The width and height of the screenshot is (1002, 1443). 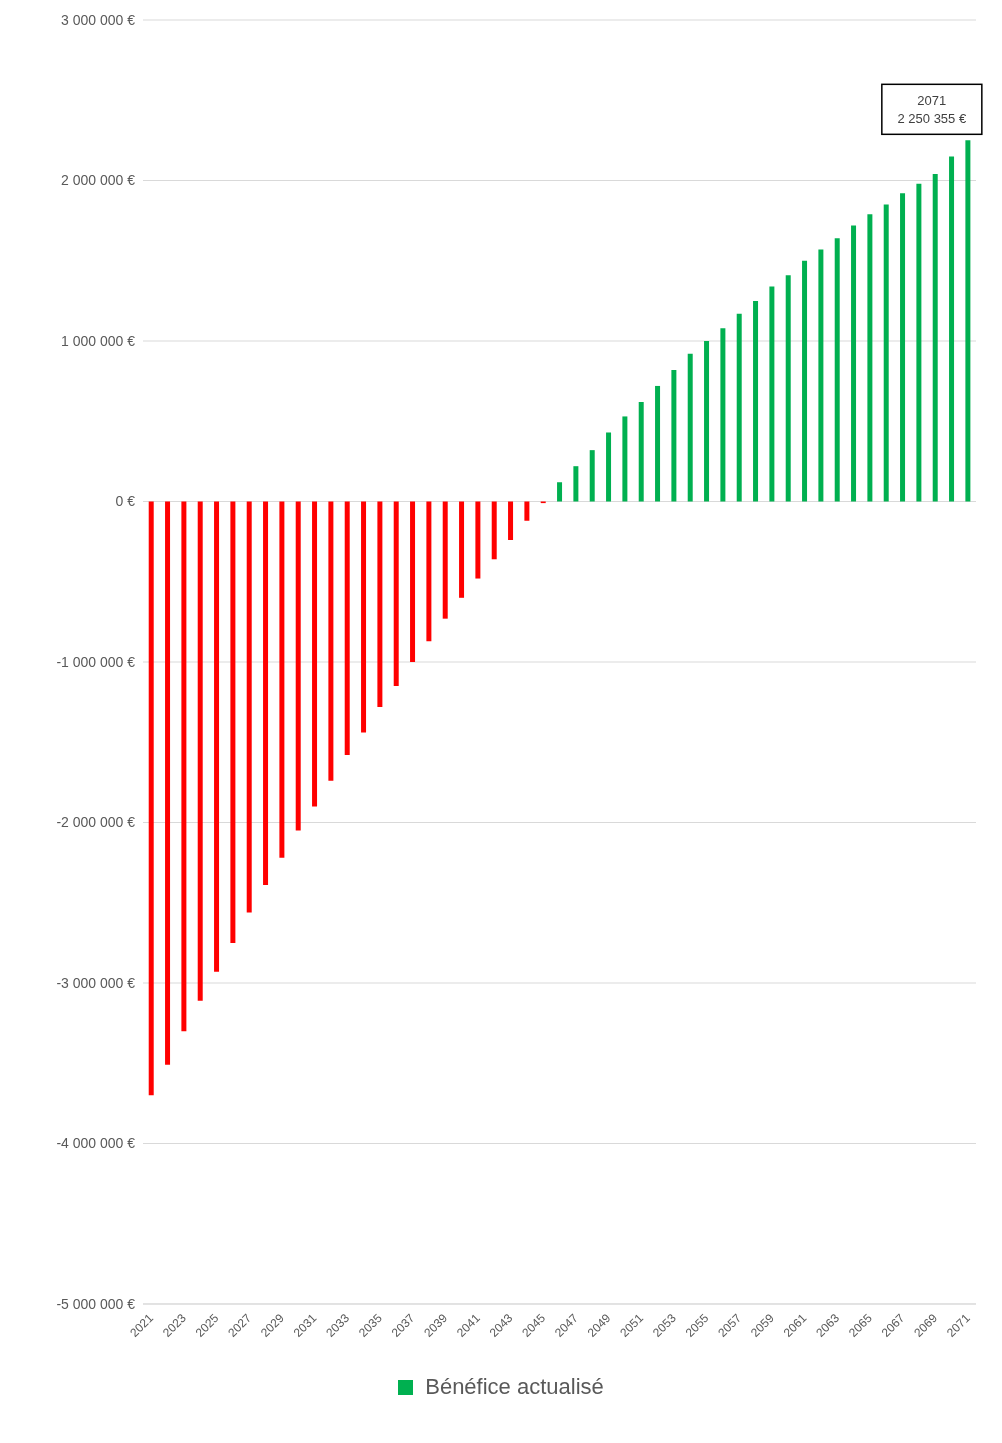 I want to click on y-tick-label: 3 000 000 €, so click(x=98, y=19).